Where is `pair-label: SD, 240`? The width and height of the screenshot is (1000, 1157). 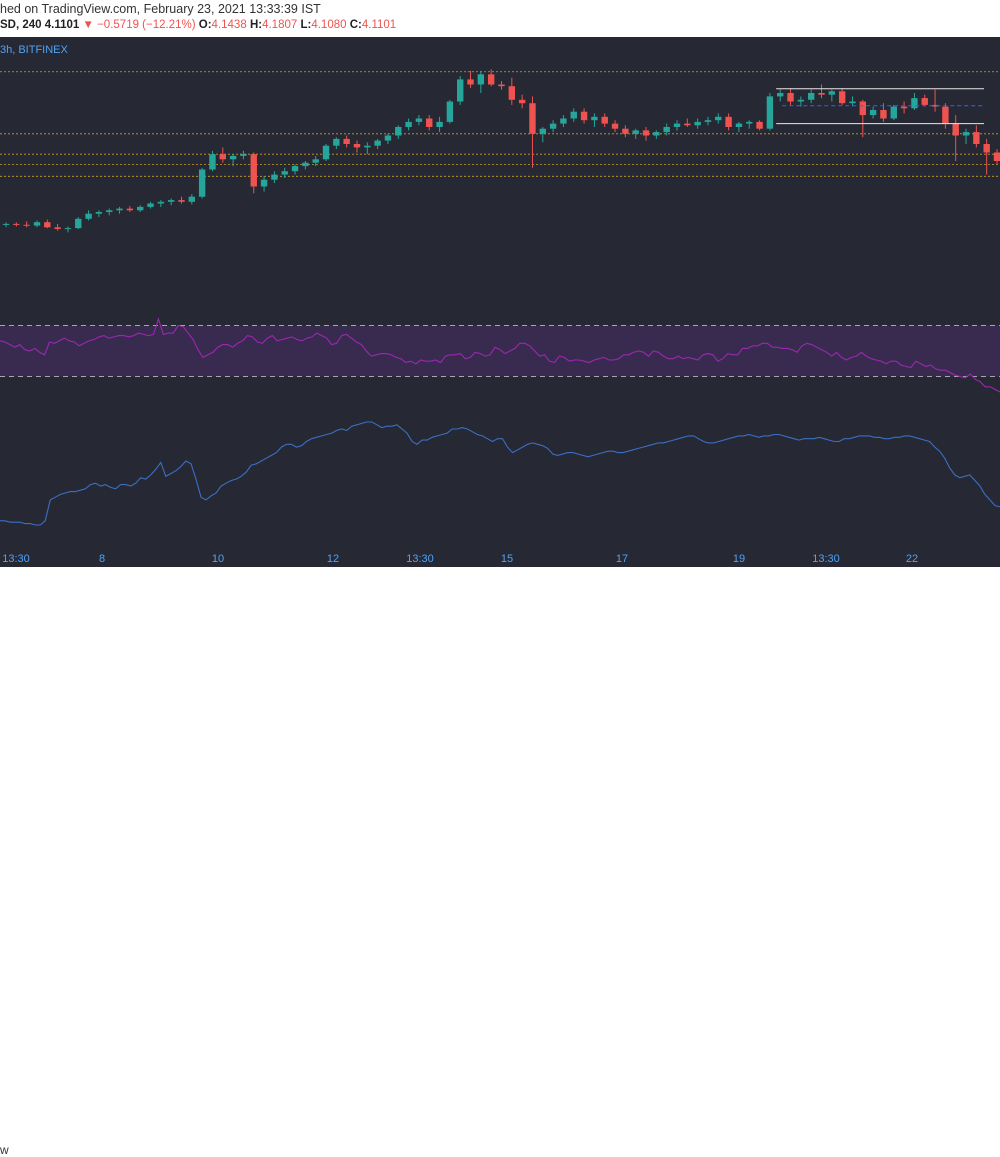
pair-label: SD, 240 is located at coordinates (21, 25).